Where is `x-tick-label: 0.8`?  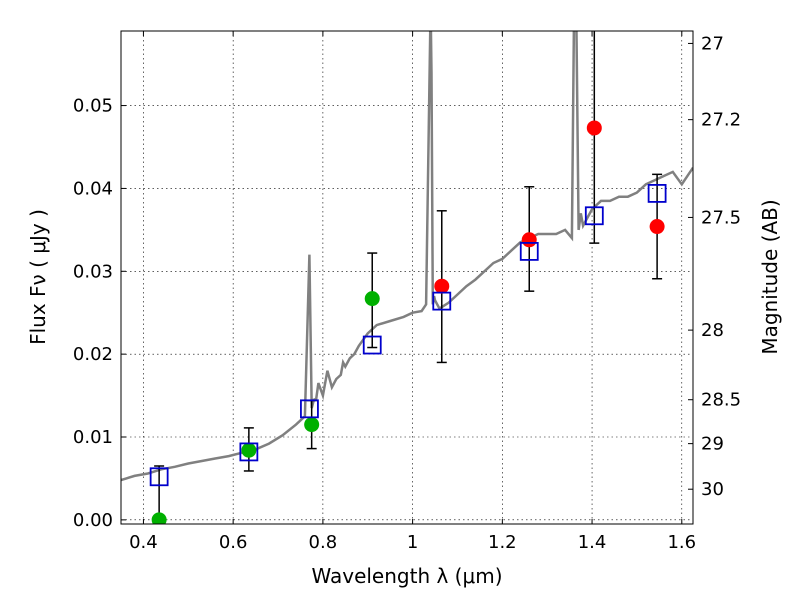 x-tick-label: 0.8 is located at coordinates (323, 542).